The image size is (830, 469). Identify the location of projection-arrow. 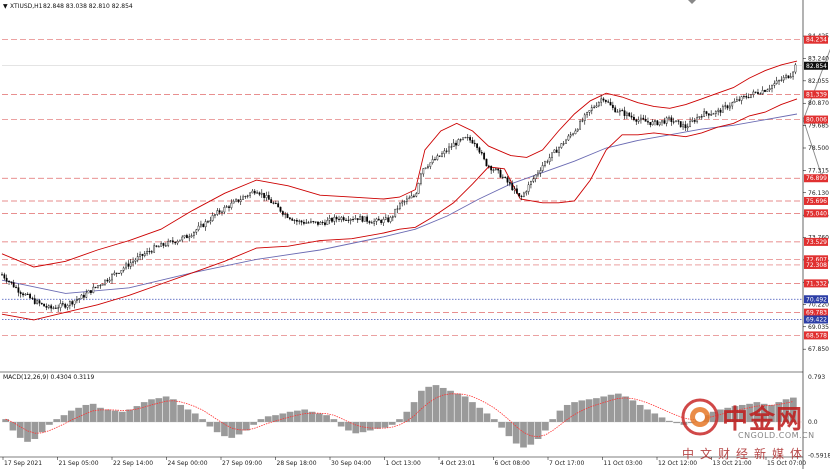
(812, 149).